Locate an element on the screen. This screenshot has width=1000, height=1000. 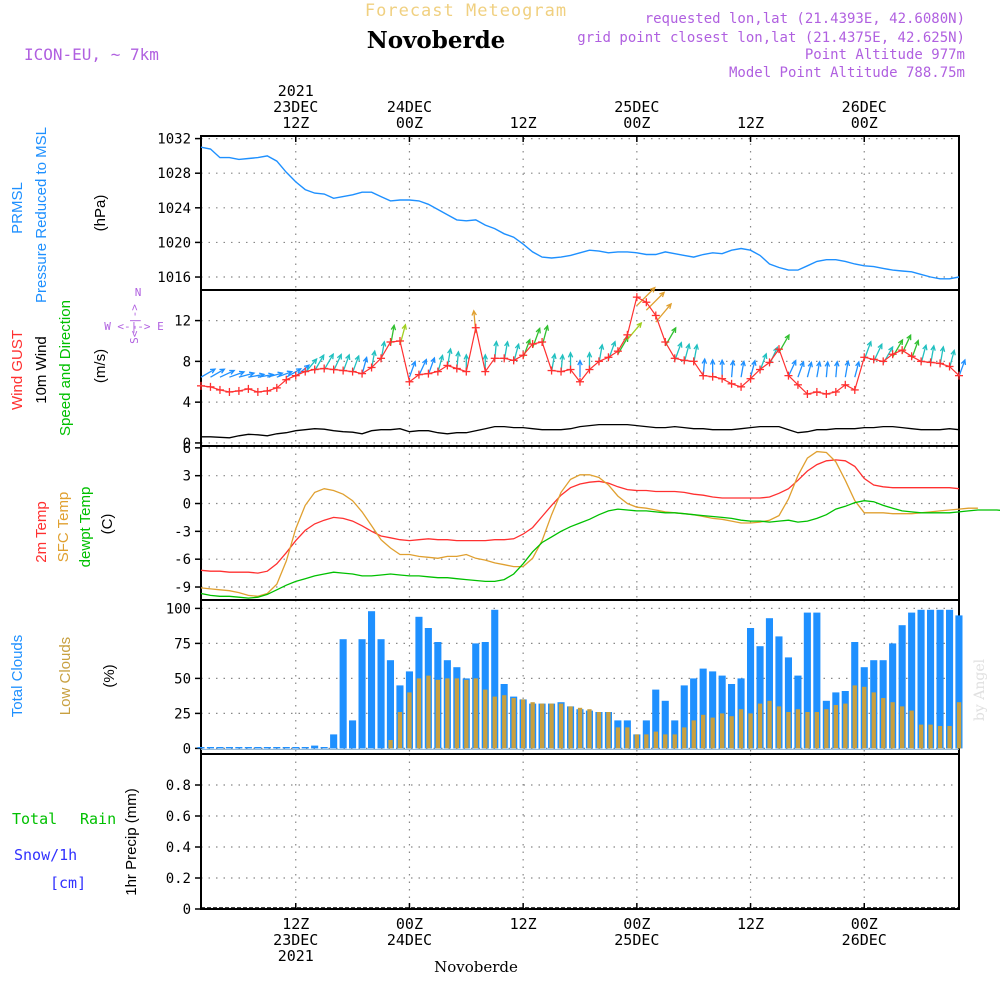
point-altitude: Point Altitude 977m is located at coordinates (885, 55).